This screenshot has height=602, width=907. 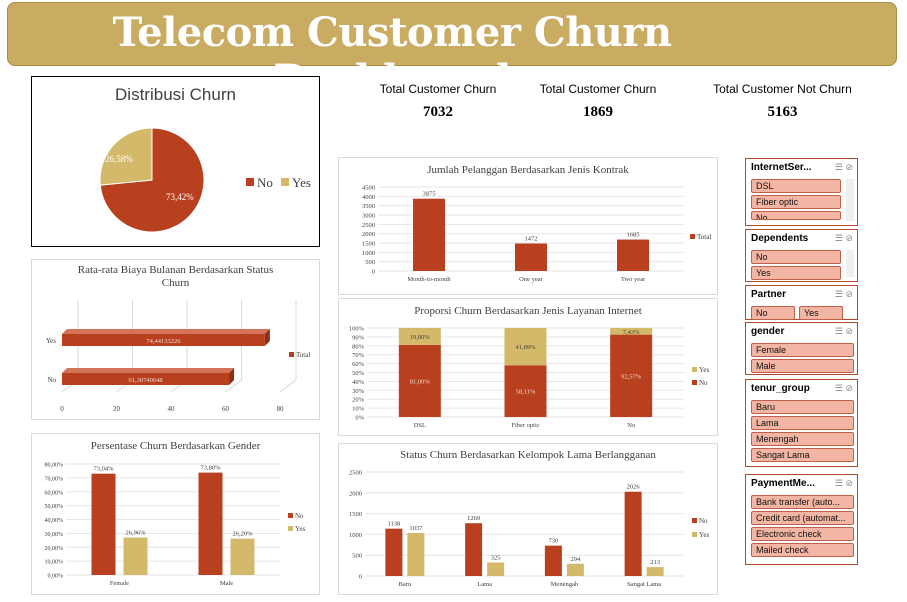 I want to click on bar-dsl-yes, so click(x=419, y=336).